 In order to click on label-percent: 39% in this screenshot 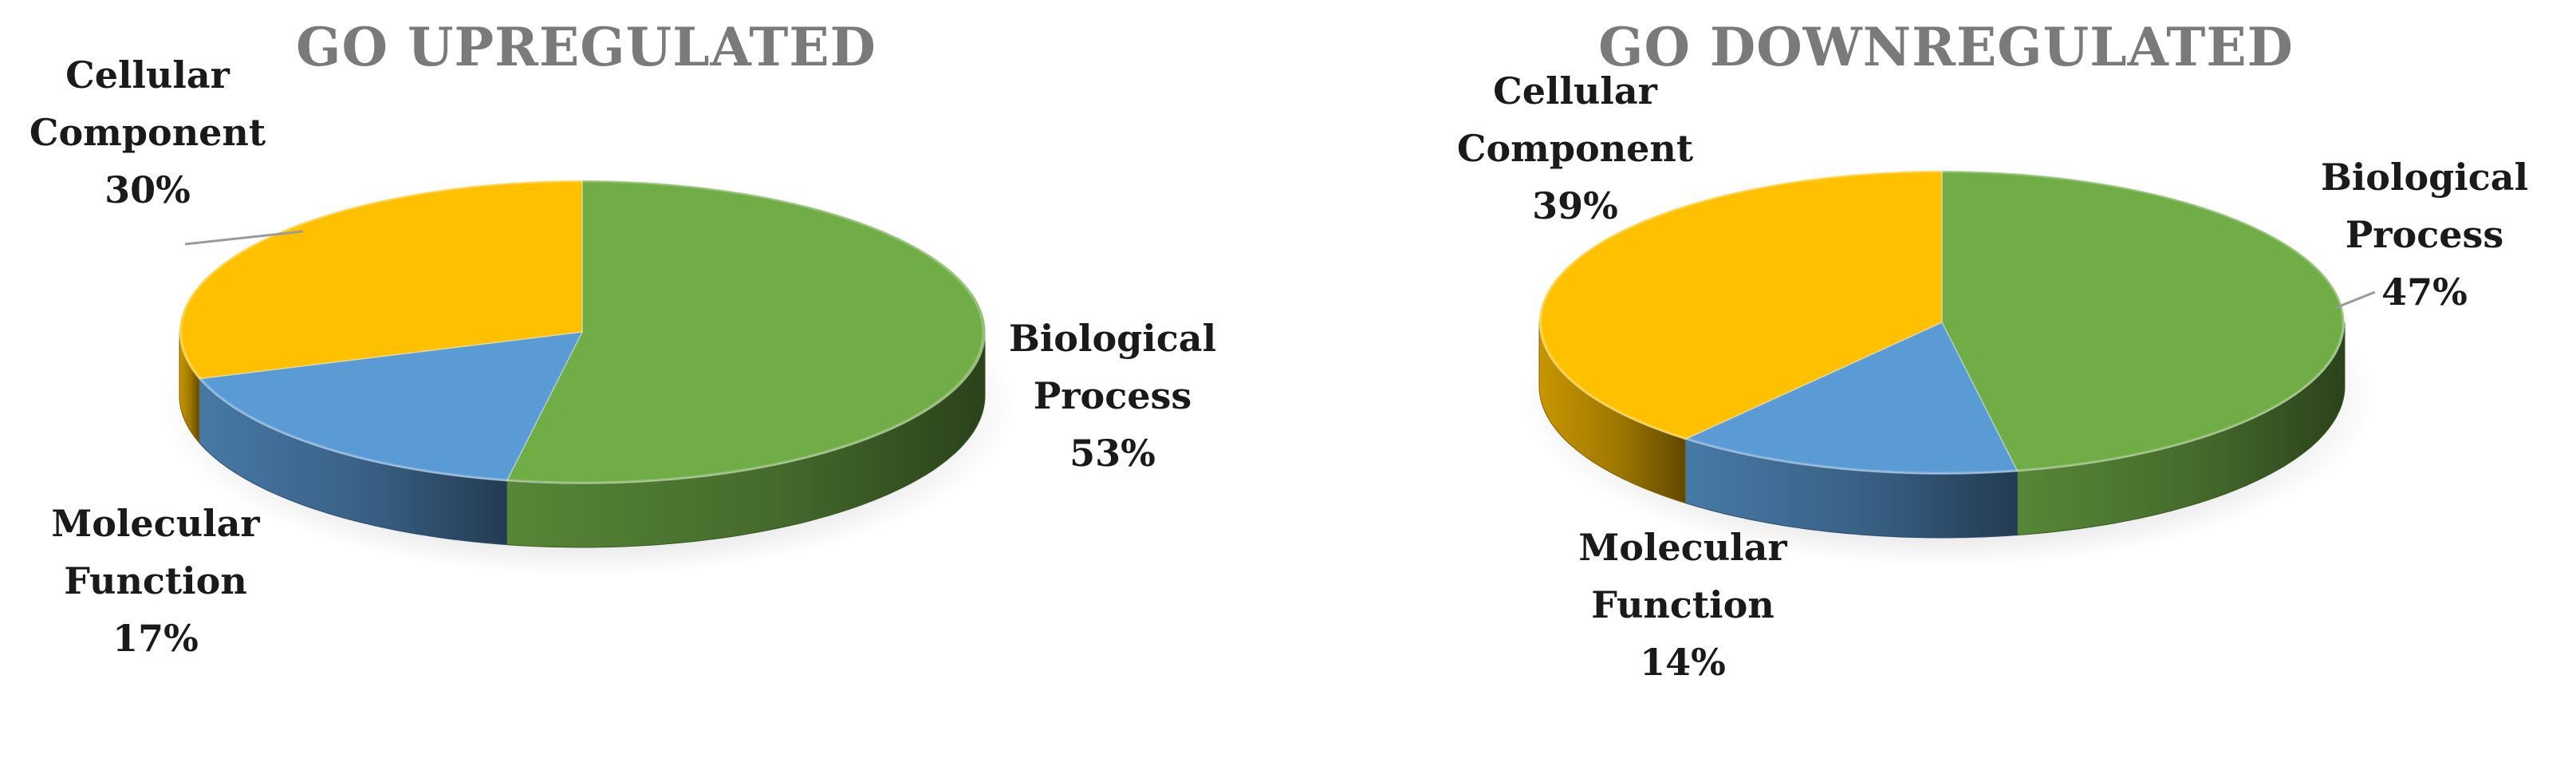, I will do `click(1575, 205)`.